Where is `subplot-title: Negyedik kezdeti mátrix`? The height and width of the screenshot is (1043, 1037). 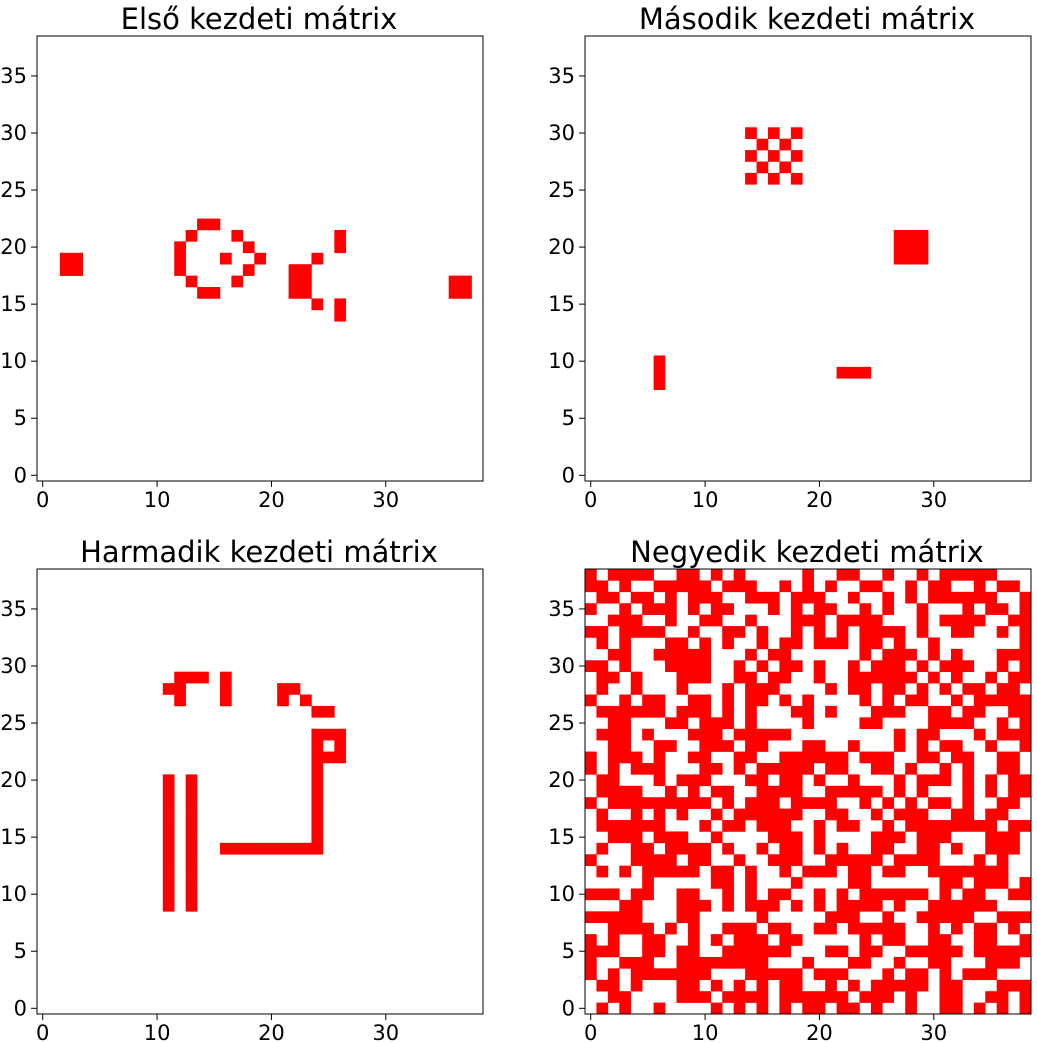
subplot-title: Negyedik kezdeti mátrix is located at coordinates (807, 552).